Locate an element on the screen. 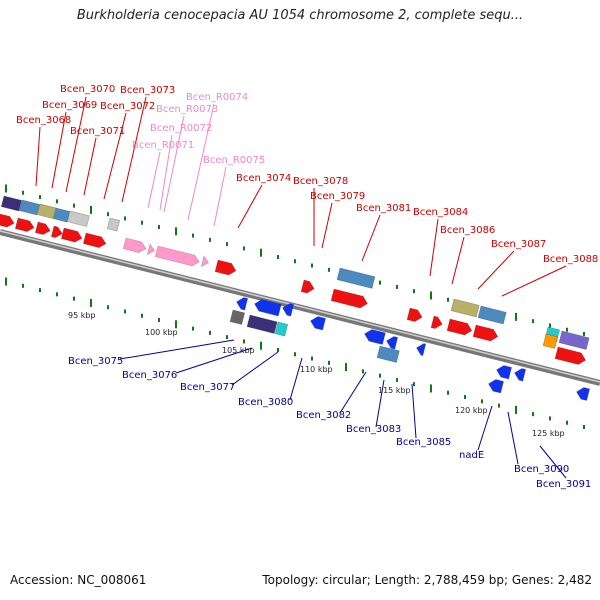 This screenshot has width=600, height=600. forward-gene-label: Bcen_3078 is located at coordinates (320, 181).